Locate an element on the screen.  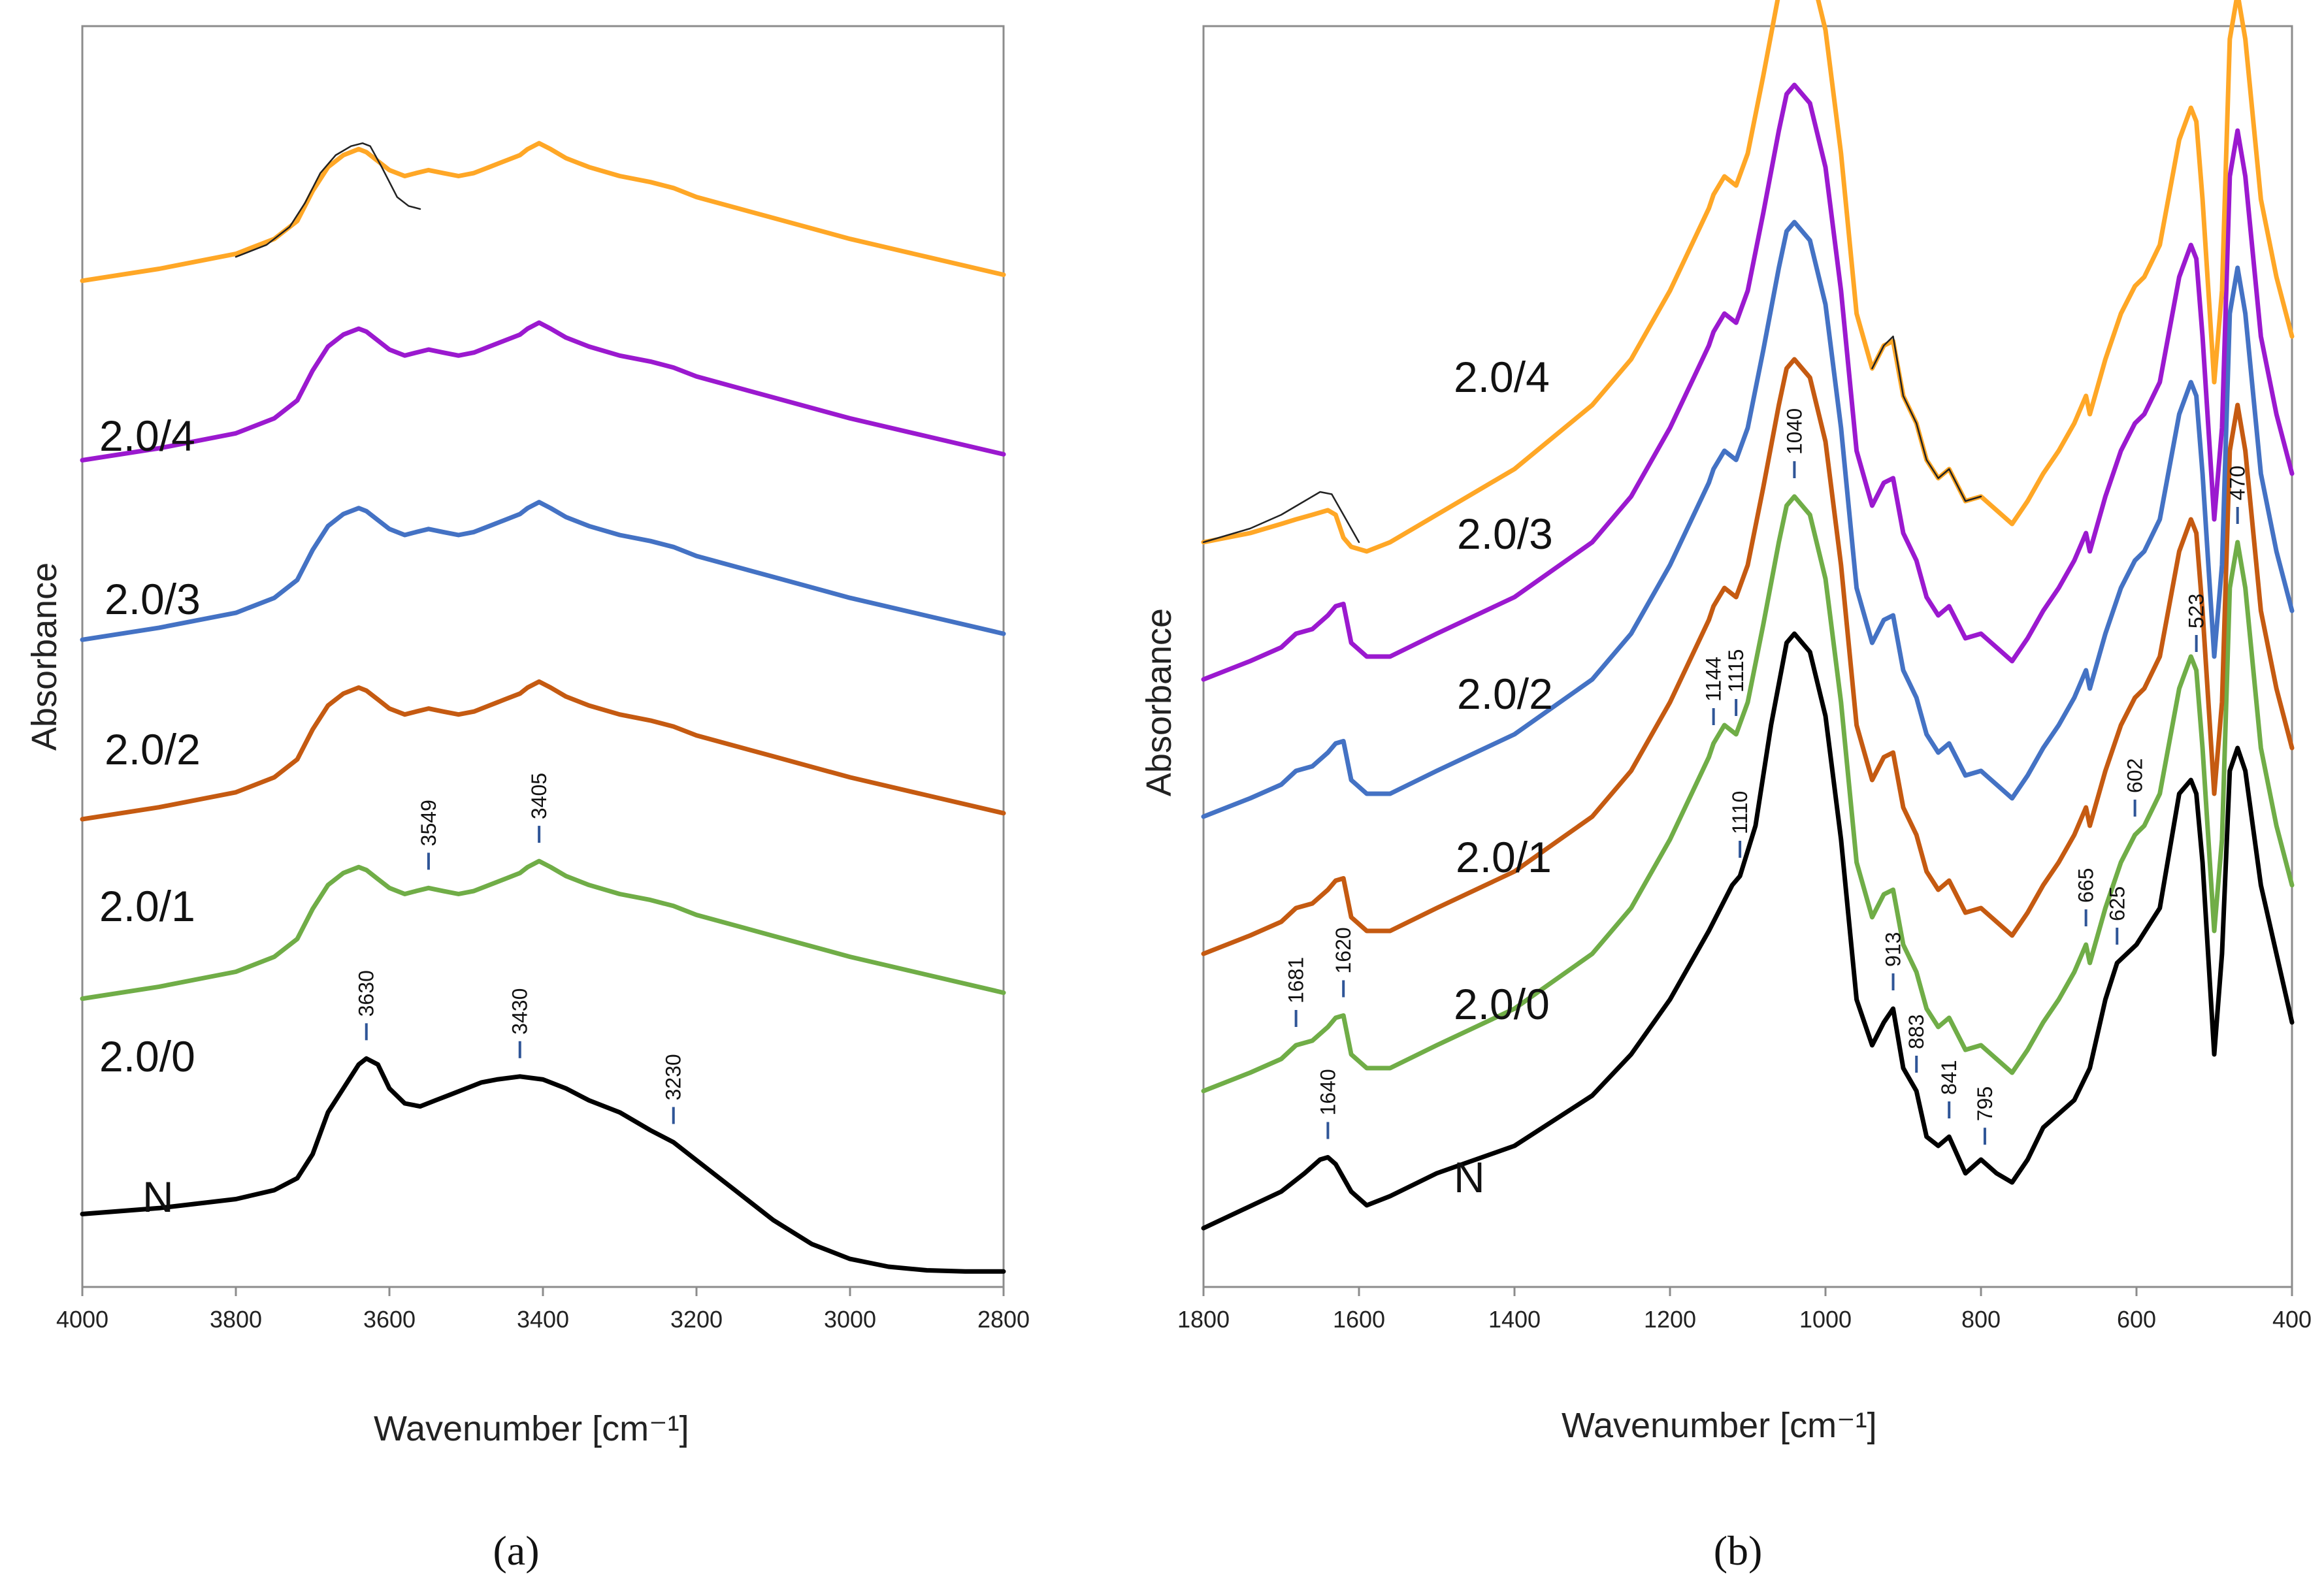
panel-b-ylabel: Absorbance is located at coordinates (1159, 702).